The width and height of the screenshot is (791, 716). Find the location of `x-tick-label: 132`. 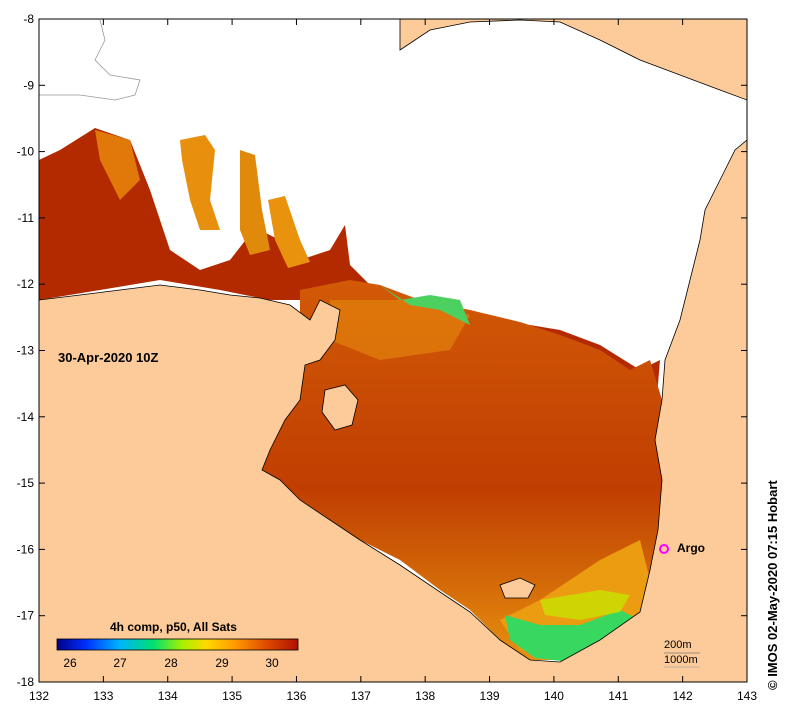

x-tick-label: 132 is located at coordinates (39, 696).